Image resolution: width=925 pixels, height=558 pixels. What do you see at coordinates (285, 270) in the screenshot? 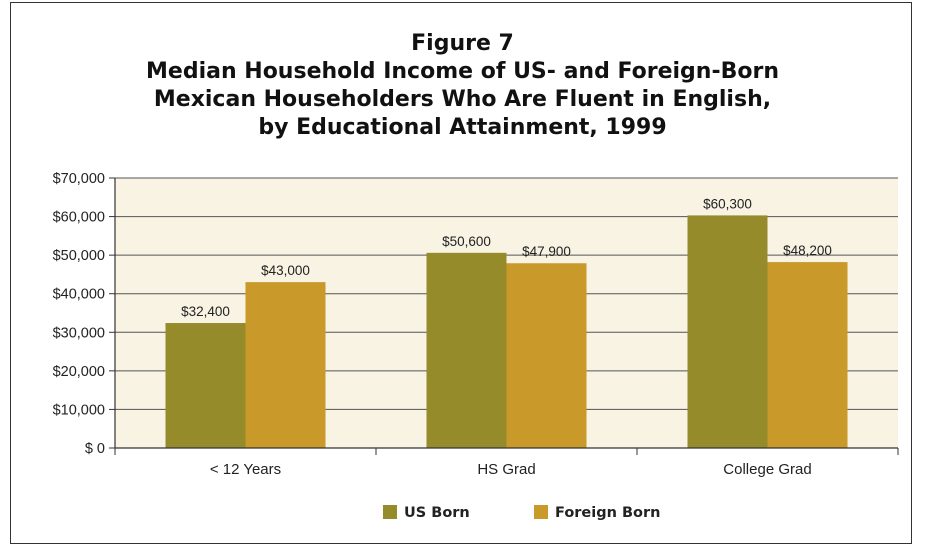
I see `data-label: $43,000` at bounding box center [285, 270].